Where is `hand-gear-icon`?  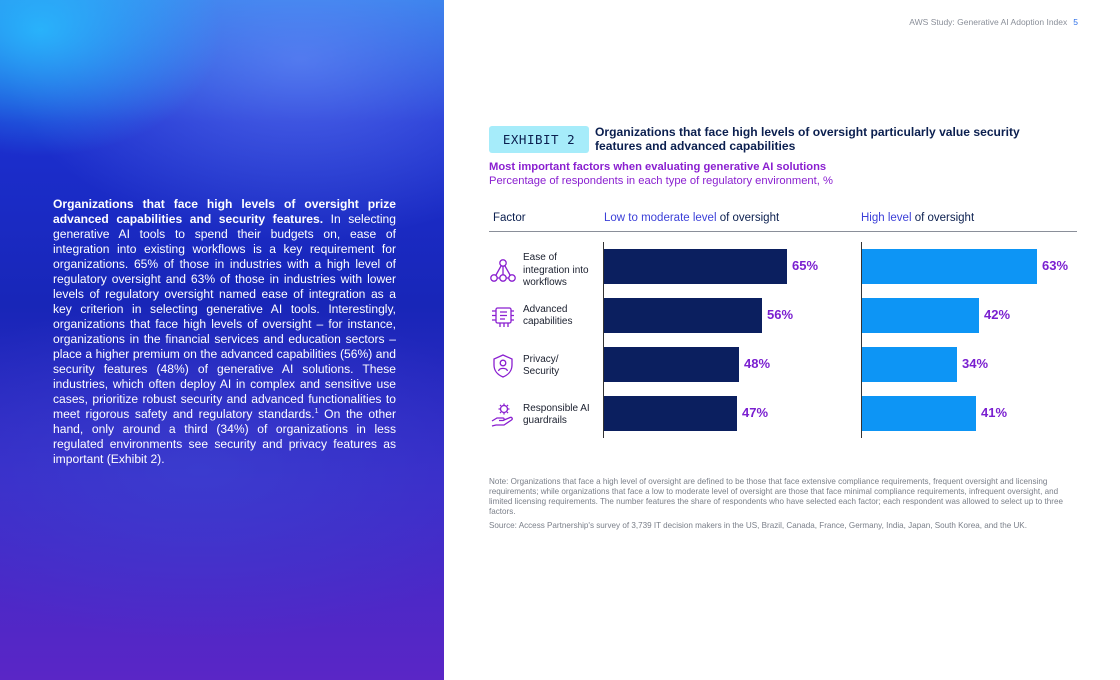
hand-gear-icon is located at coordinates (502, 415).